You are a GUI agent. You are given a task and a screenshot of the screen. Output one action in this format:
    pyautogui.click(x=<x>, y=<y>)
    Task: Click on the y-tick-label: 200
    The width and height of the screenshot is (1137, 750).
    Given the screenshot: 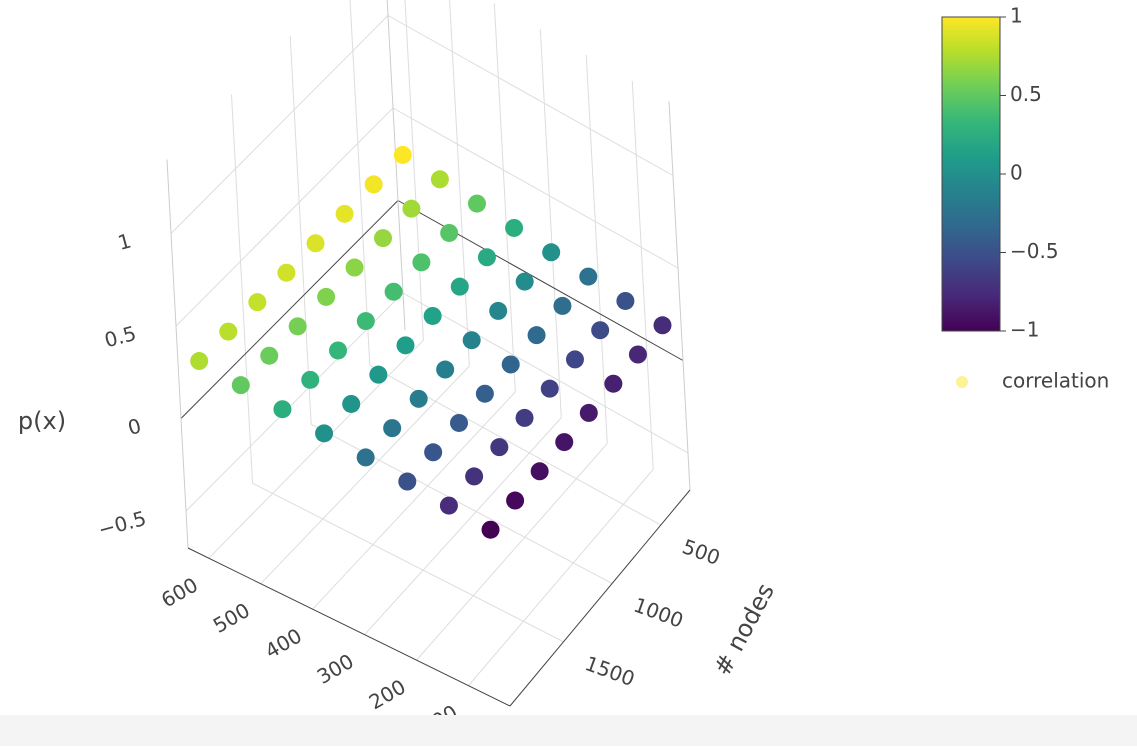 What is the action you would take?
    pyautogui.click(x=387, y=694)
    